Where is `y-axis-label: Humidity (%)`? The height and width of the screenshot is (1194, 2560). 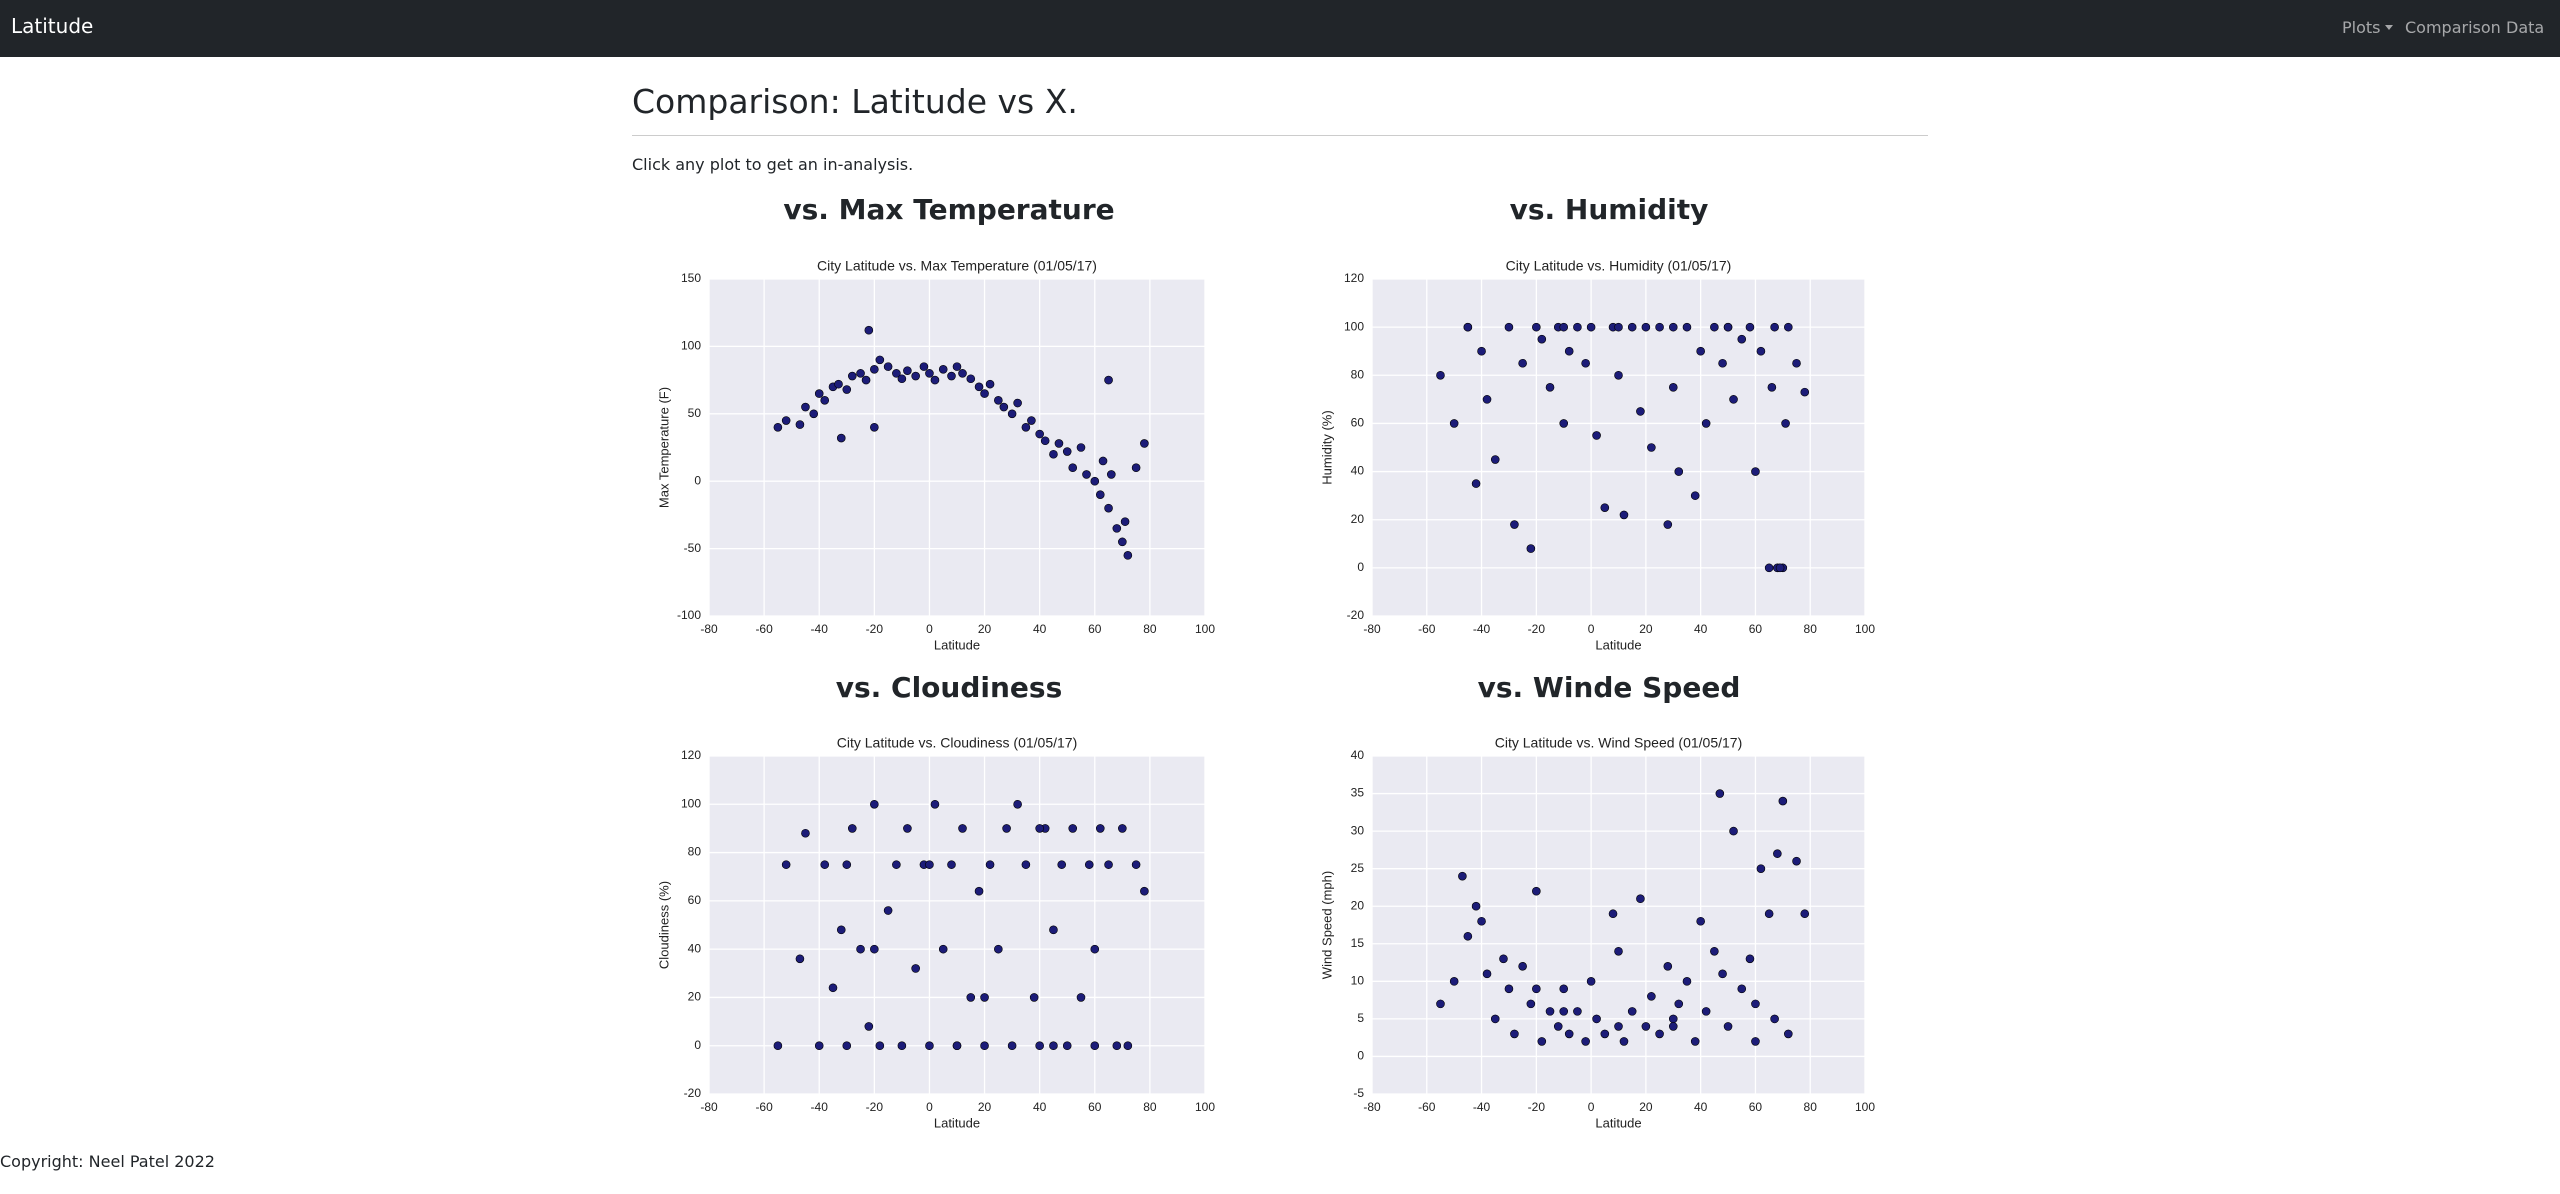
y-axis-label: Humidity (%) is located at coordinates (1326, 447).